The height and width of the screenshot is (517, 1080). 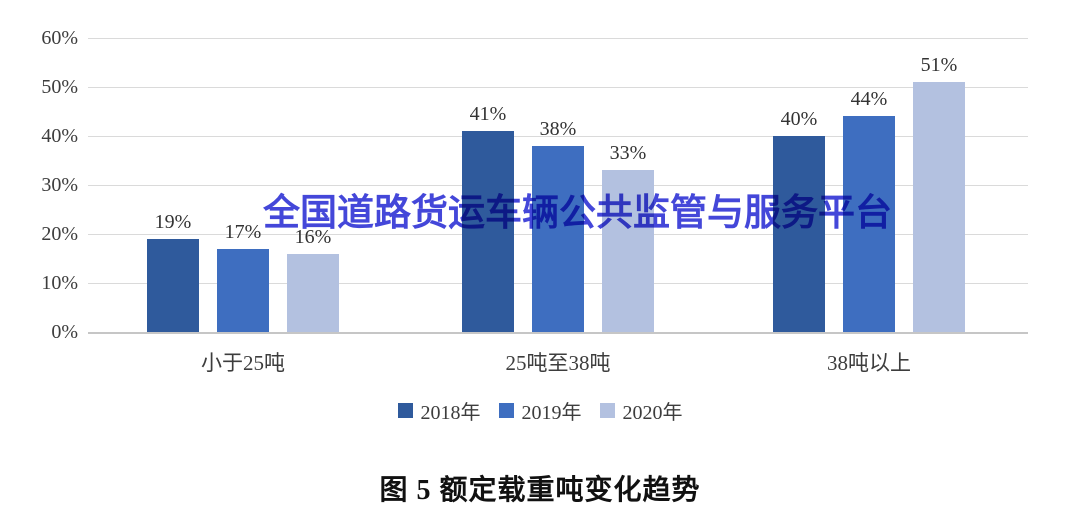 I want to click on y-axis-tick-label: 10%, so click(x=59, y=283).